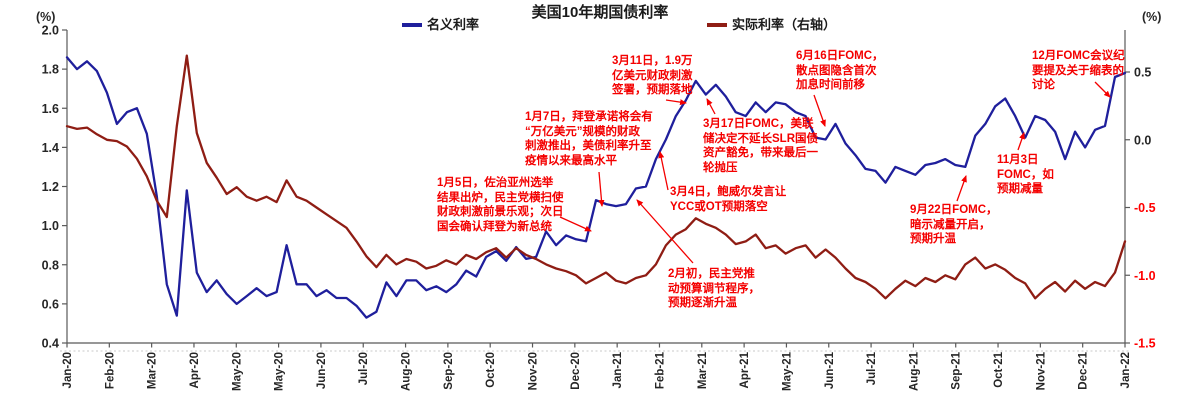 The height and width of the screenshot is (407, 1200). What do you see at coordinates (153, 370) in the screenshot?
I see `x-axis-tick-label: Mar-20` at bounding box center [153, 370].